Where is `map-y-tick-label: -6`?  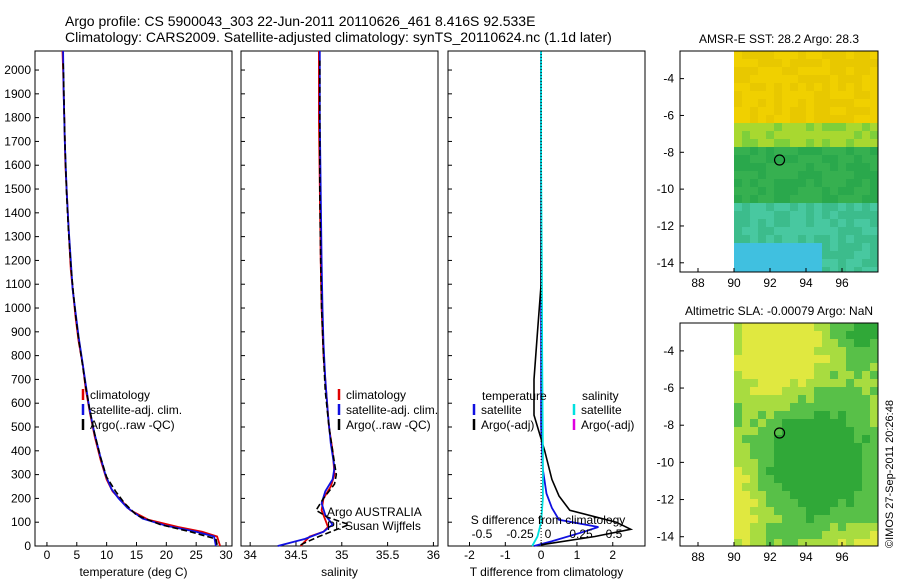 map-y-tick-label: -6 is located at coordinates (668, 115).